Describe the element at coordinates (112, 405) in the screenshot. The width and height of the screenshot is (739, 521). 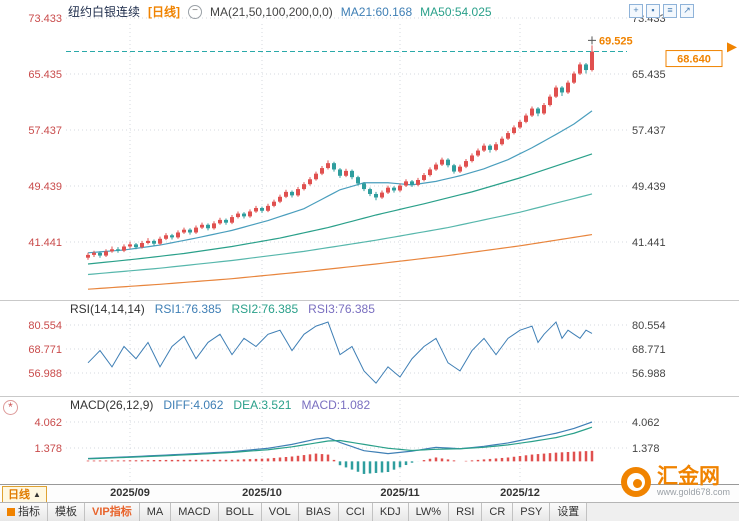
I see `macd-title: MACD(26,12,9)` at that location.